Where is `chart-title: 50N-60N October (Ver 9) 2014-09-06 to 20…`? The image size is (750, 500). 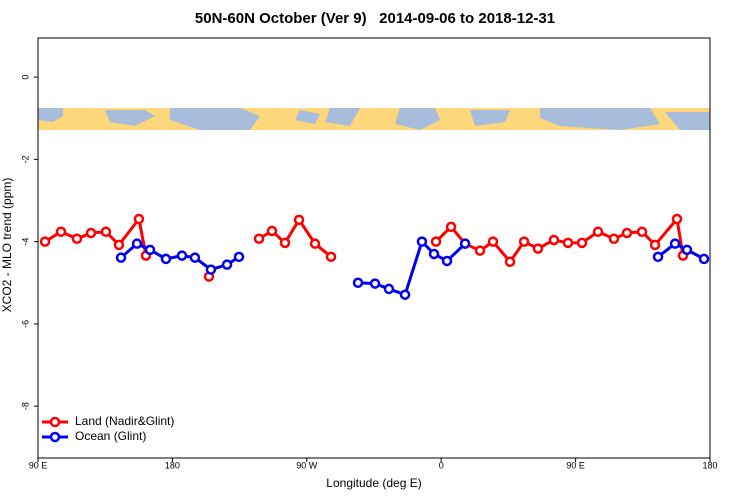 chart-title: 50N-60N October (Ver 9) 2014-09-06 to 20… is located at coordinates (375, 18).